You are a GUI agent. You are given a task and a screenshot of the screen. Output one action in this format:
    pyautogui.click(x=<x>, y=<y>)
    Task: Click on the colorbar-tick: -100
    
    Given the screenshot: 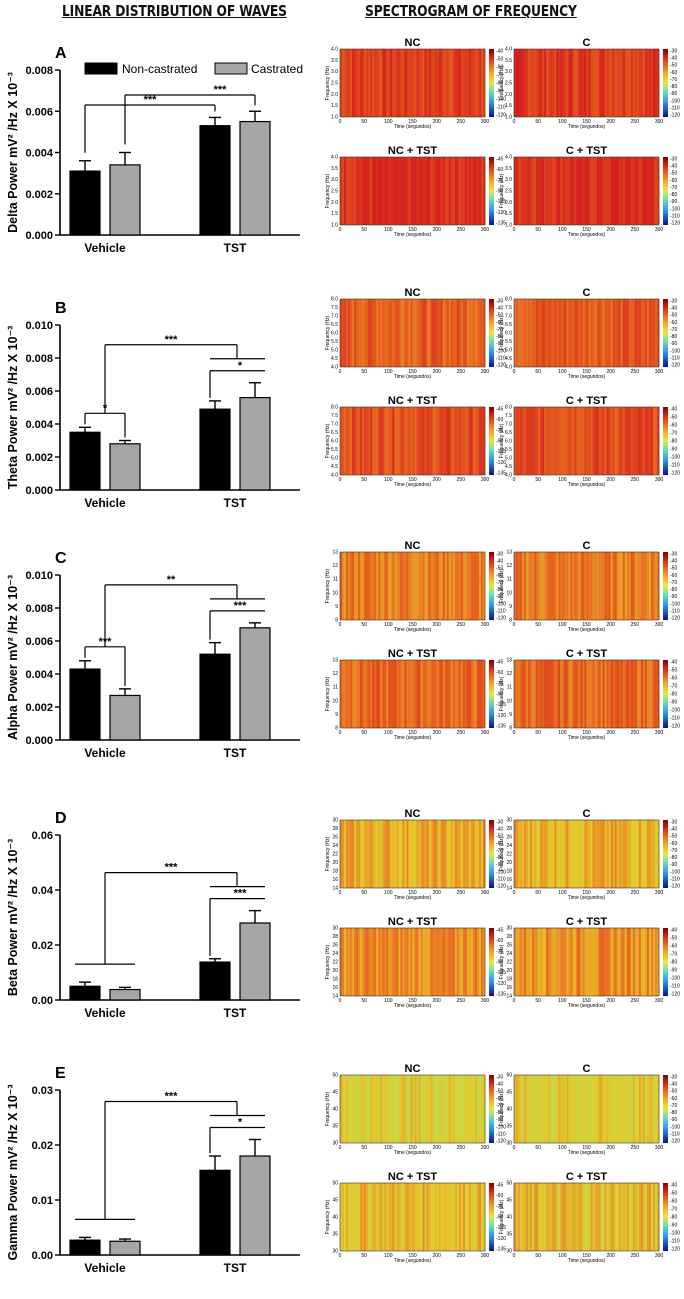 What is the action you would take?
    pyautogui.click(x=675, y=351)
    